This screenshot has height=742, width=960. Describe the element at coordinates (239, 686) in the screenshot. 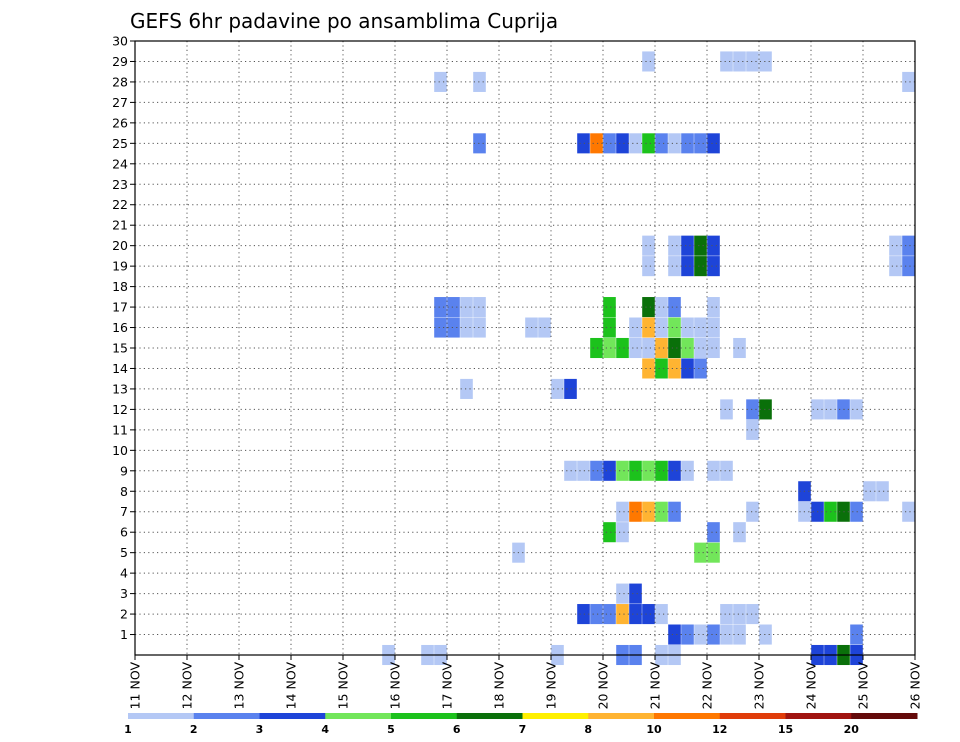

I see `x-tick-label: 13 NOV` at that location.